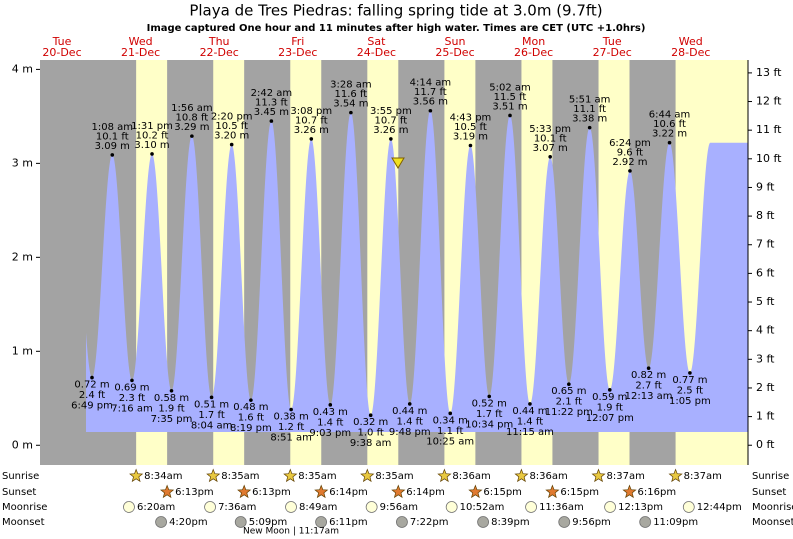 The width and height of the screenshot is (793, 539). Describe the element at coordinates (629, 162) in the screenshot. I see `tide-value-label: 2.92 m` at that location.